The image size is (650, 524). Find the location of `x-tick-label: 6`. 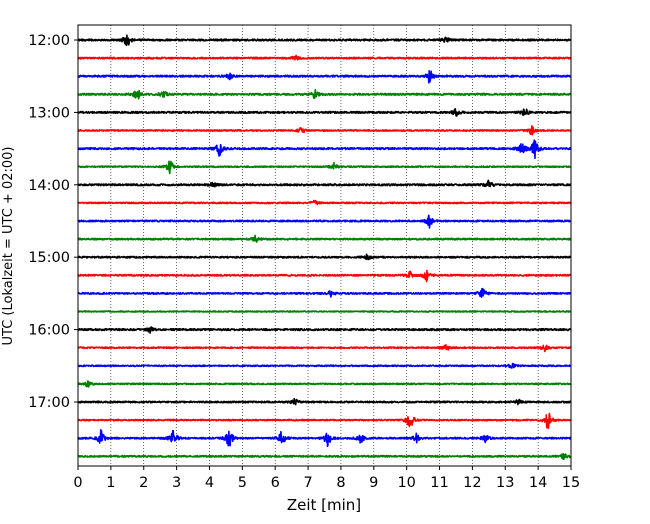

x-tick-label: 6 is located at coordinates (275, 483).